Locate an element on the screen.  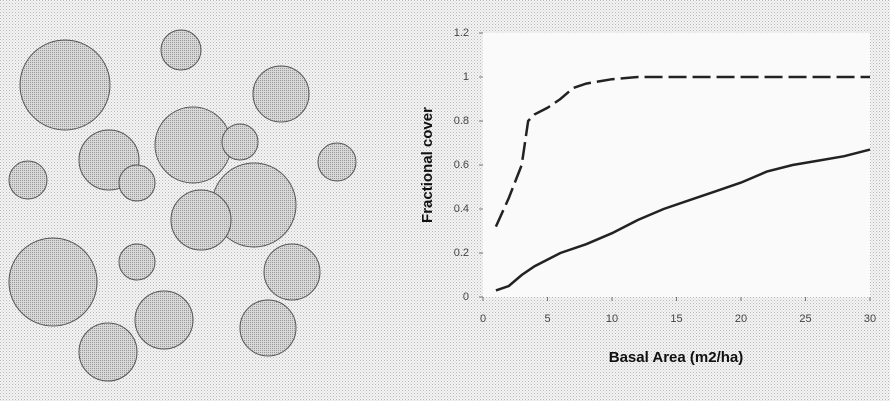
x-tick-label: 5 is located at coordinates (547, 319).